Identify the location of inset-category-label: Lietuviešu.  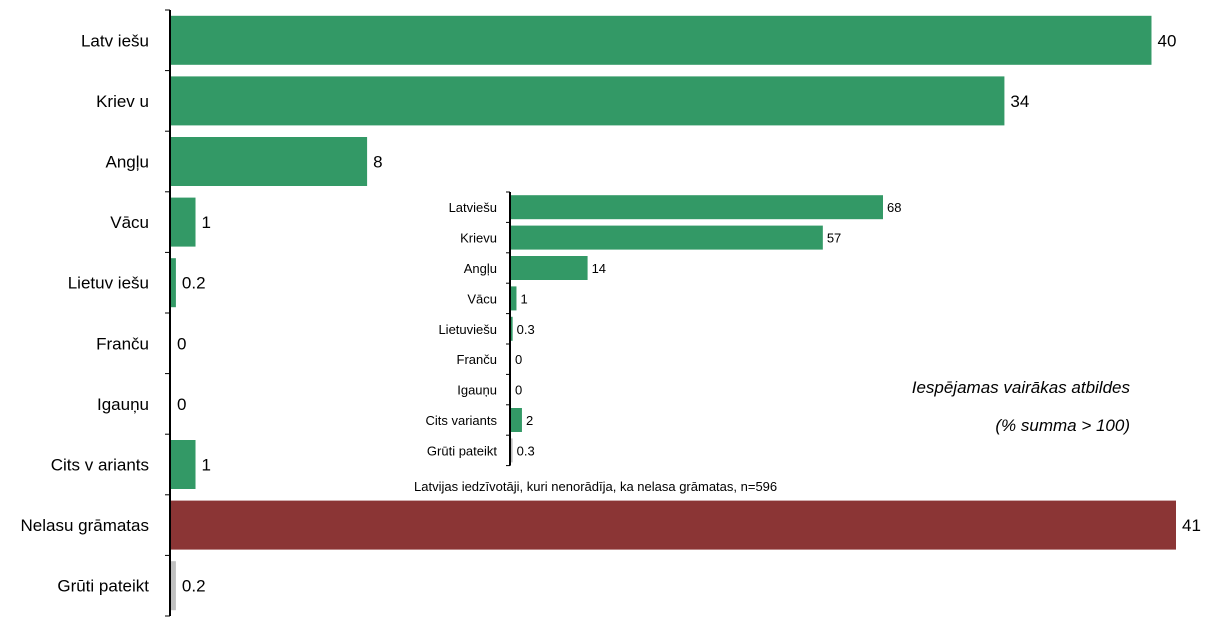
(467, 329).